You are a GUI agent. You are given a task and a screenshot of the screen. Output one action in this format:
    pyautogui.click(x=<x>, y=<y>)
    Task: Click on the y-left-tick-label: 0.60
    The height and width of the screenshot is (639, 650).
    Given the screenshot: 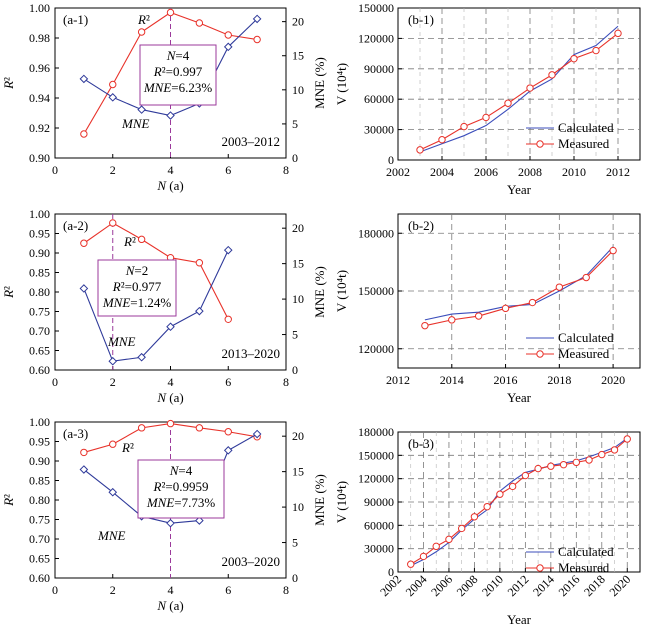 What is the action you would take?
    pyautogui.click(x=39, y=578)
    